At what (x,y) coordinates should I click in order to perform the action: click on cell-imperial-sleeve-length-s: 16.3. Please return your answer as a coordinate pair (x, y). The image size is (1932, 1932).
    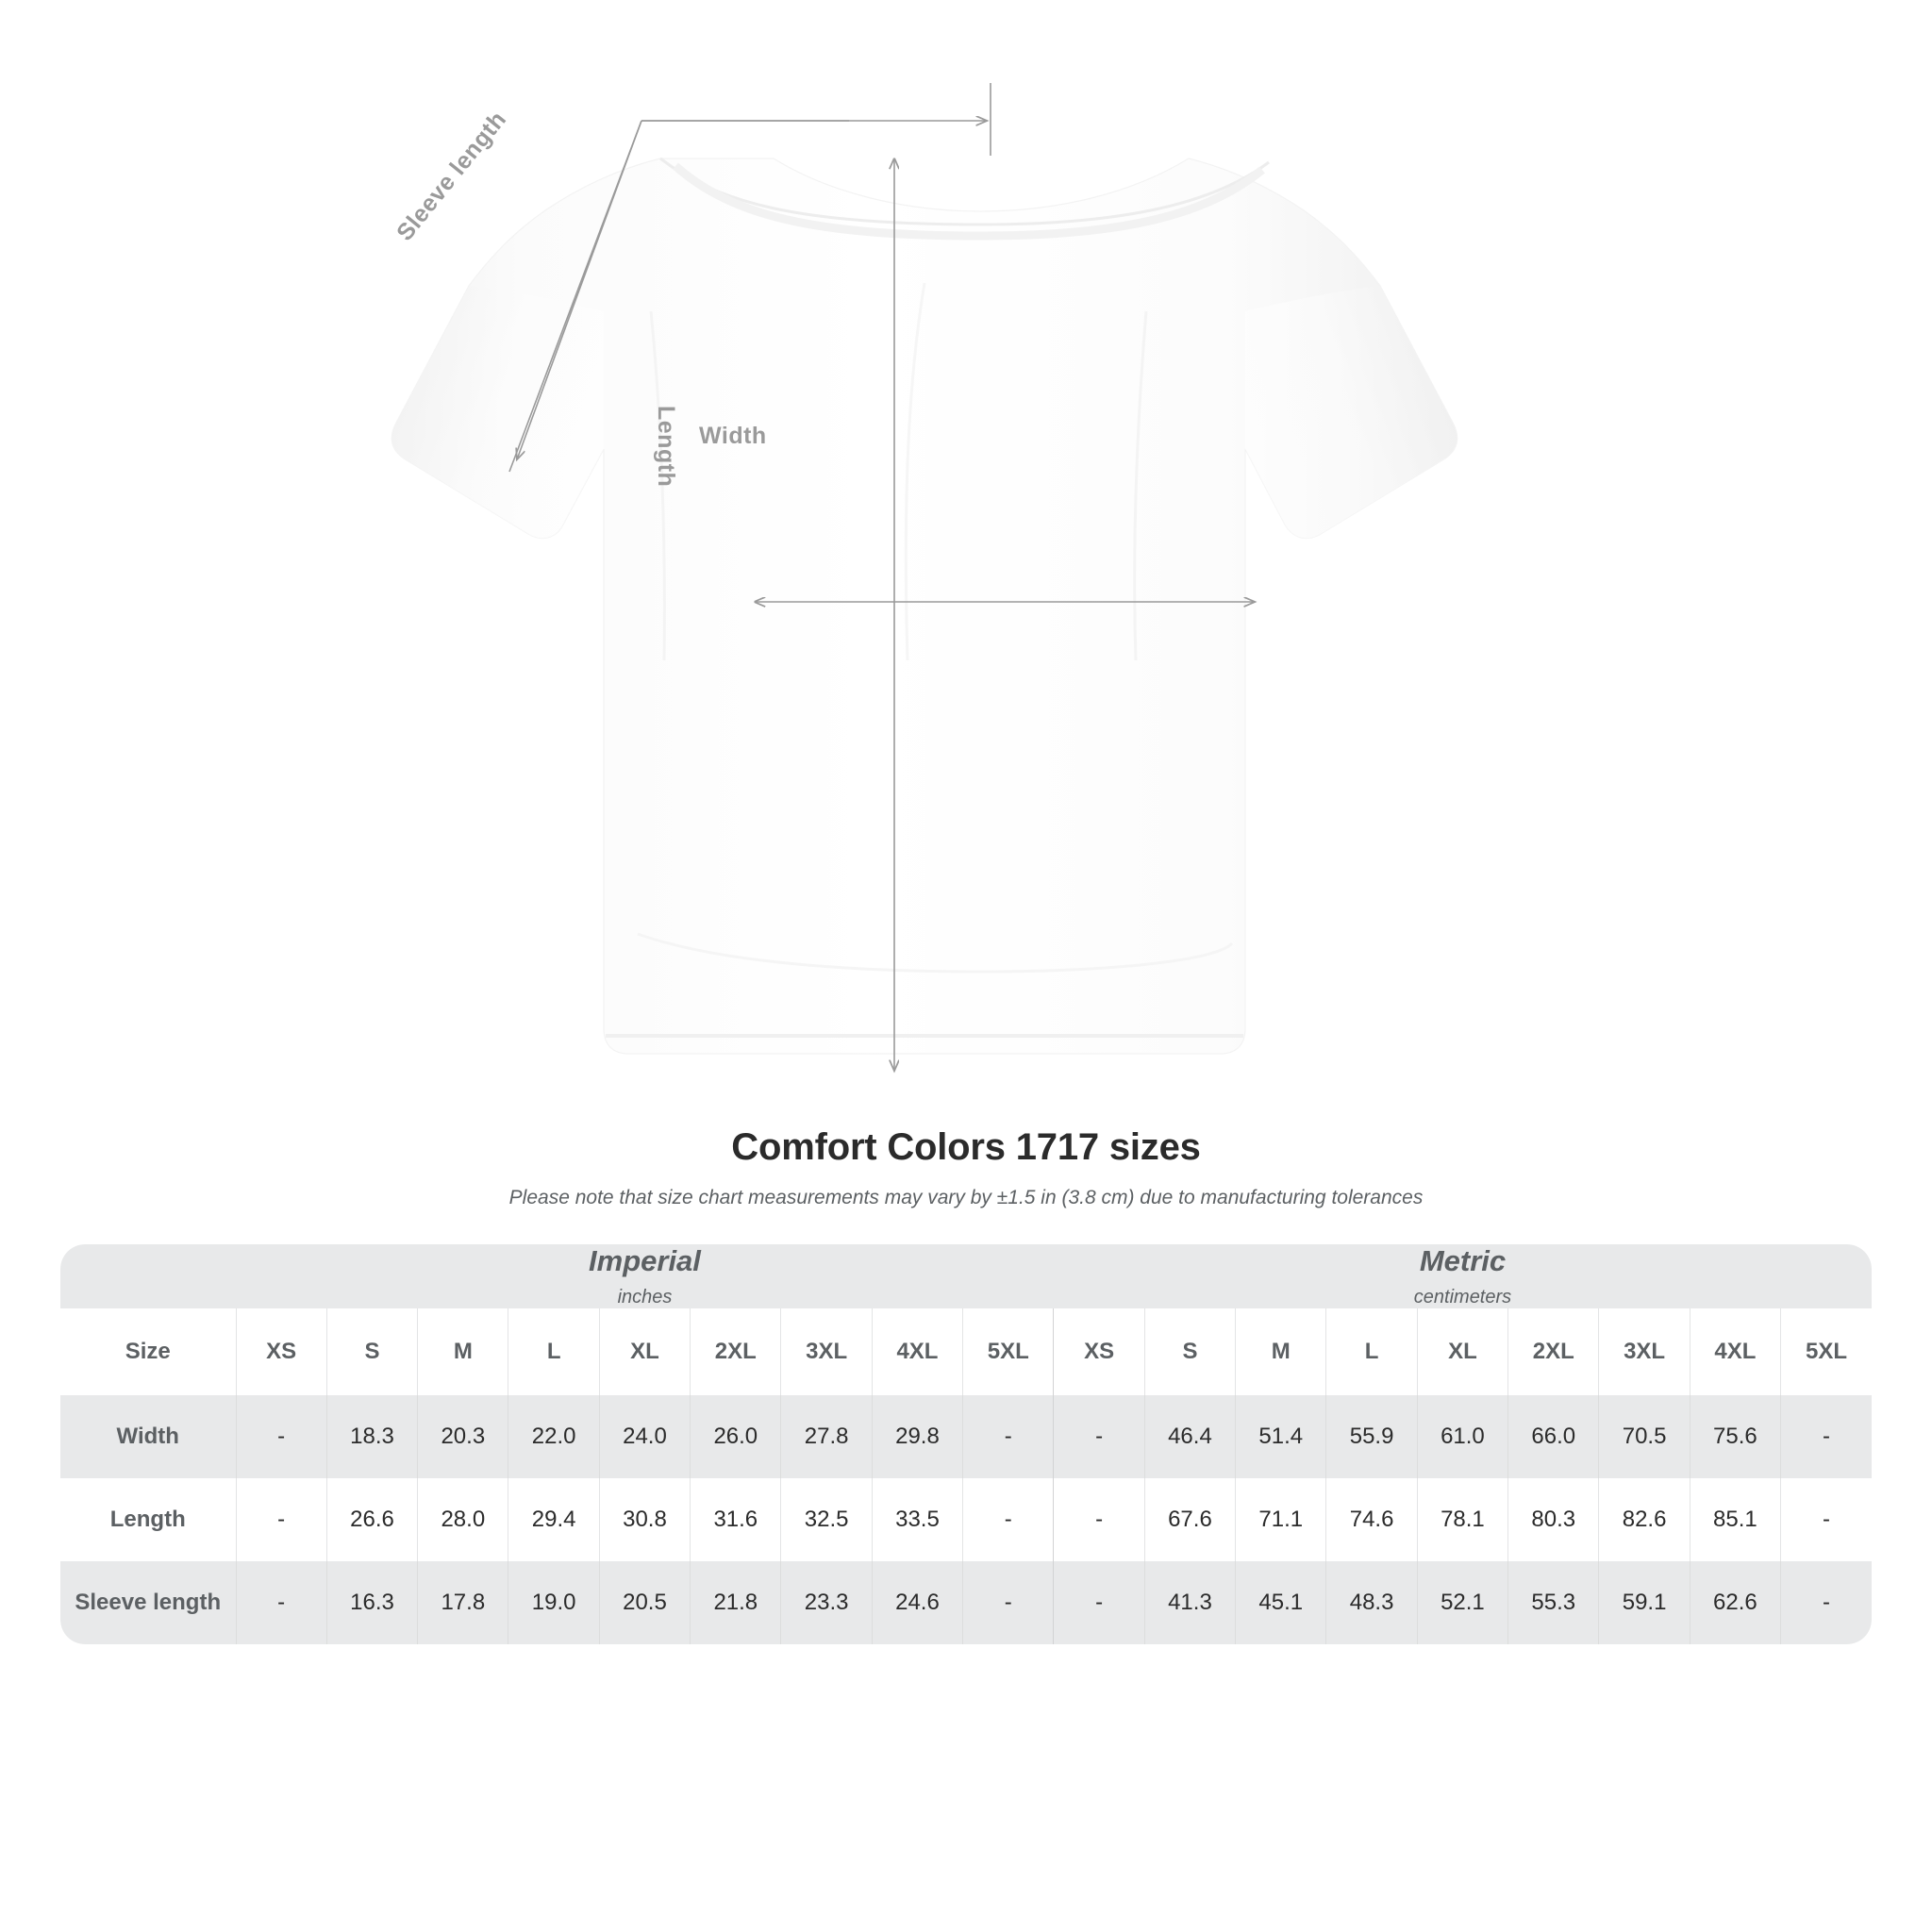
    Looking at the image, I should click on (372, 1602).